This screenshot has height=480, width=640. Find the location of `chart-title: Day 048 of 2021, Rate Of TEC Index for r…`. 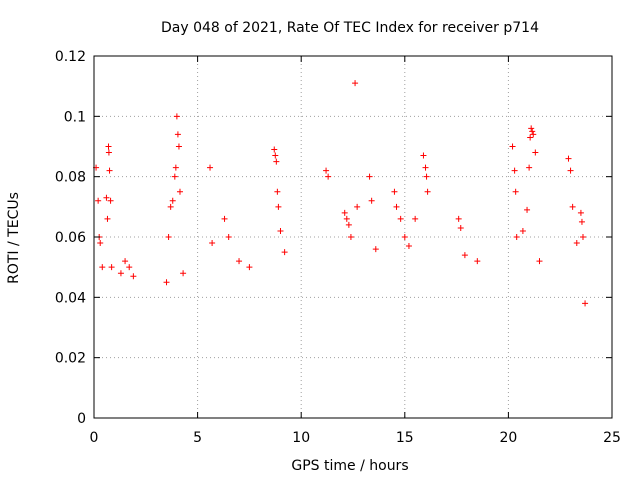

chart-title: Day 048 of 2021, Rate Of TEC Index for r… is located at coordinates (350, 28).